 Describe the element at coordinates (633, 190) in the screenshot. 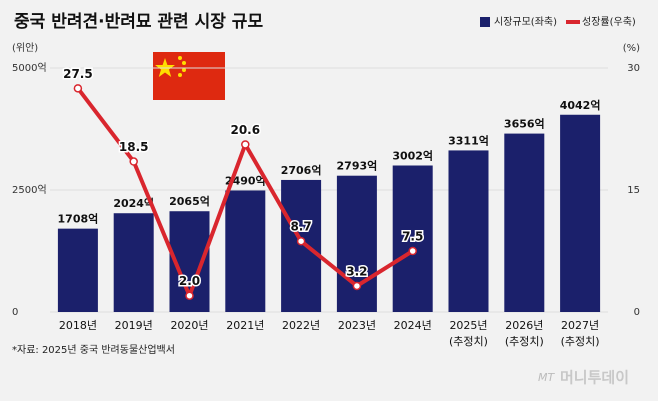

I see `y2-tick-label: 15` at that location.